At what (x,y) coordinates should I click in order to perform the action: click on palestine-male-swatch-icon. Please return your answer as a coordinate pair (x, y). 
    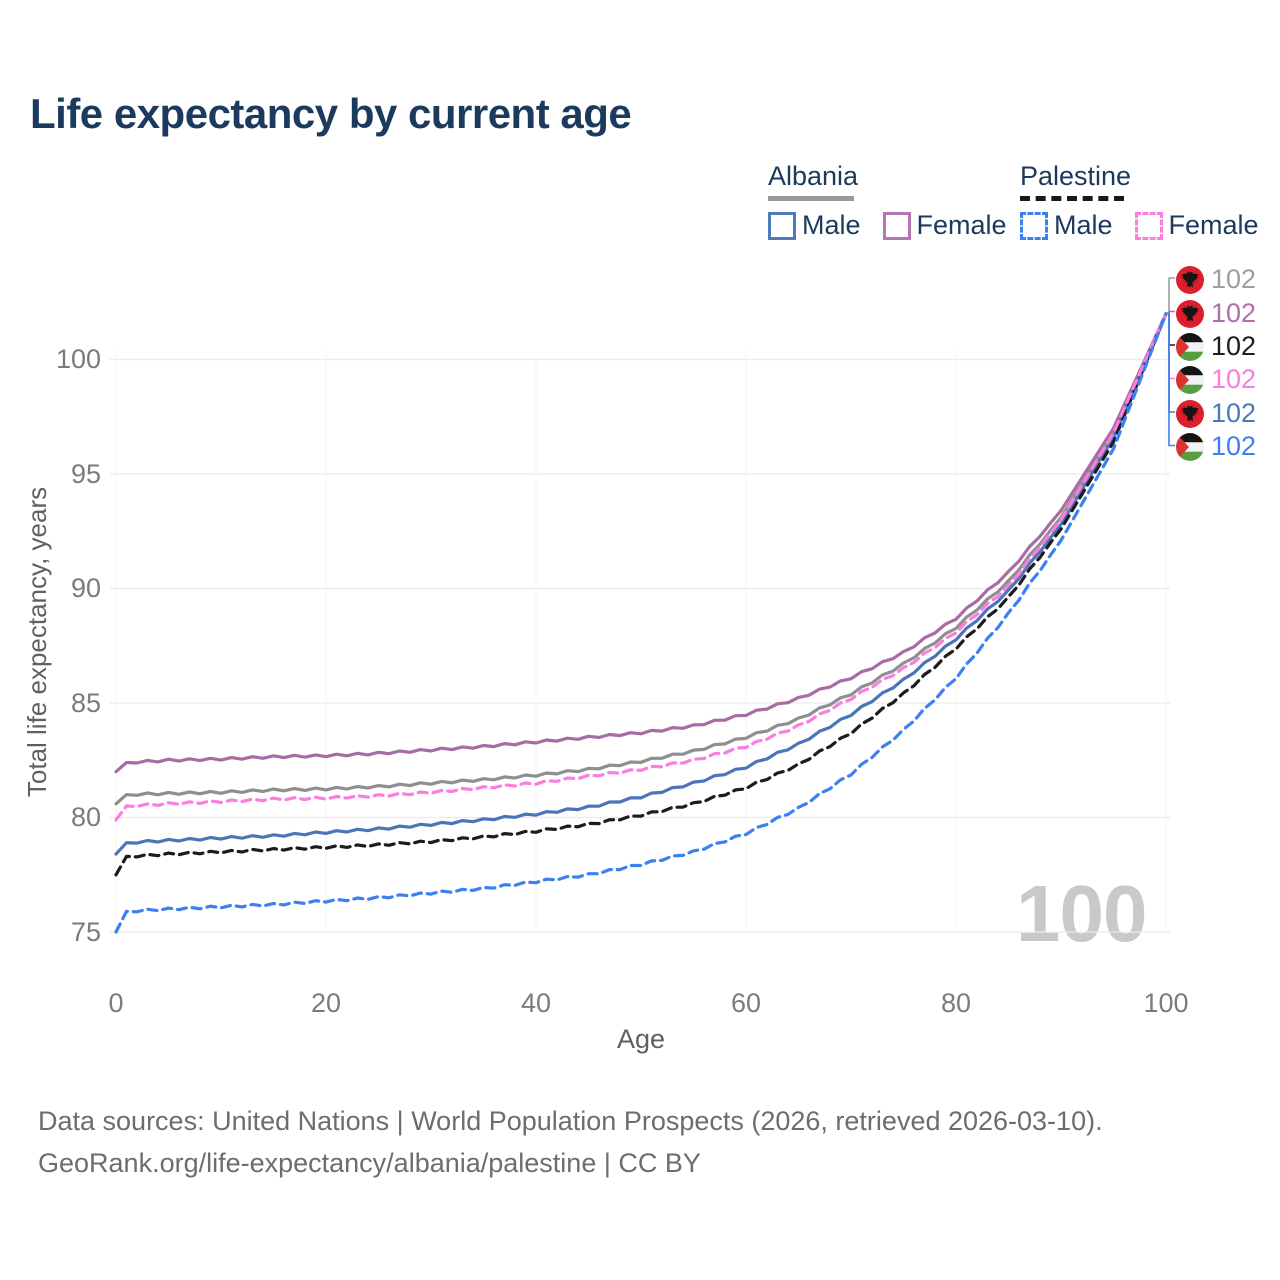
    Looking at the image, I should click on (1034, 225).